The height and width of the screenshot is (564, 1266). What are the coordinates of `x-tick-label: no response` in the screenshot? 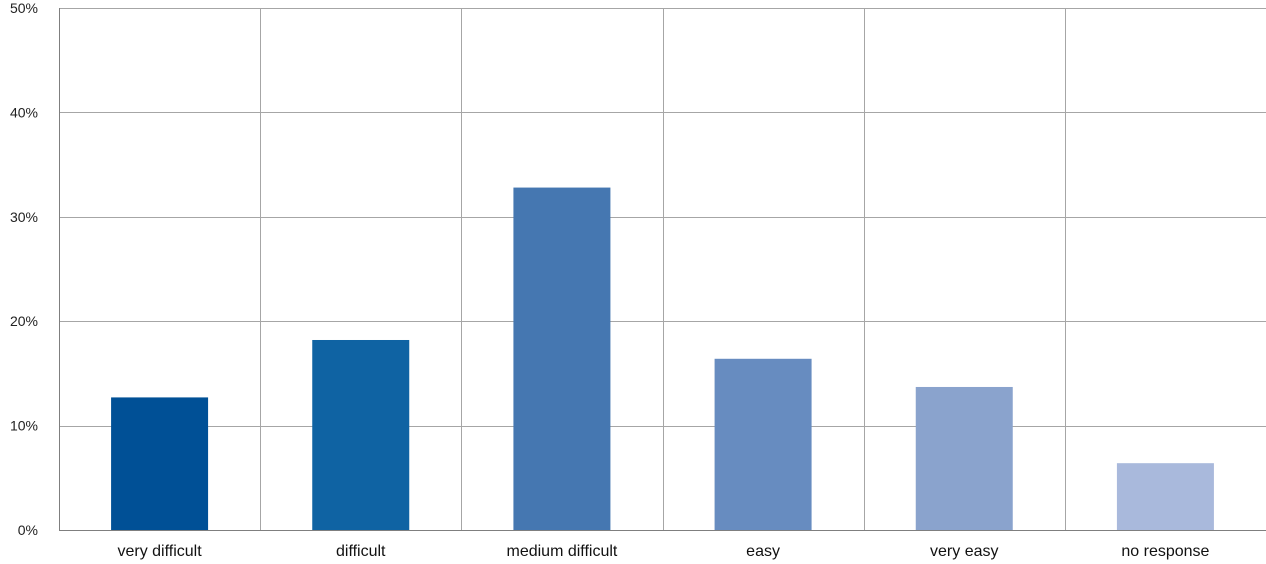 It's located at (1165, 551).